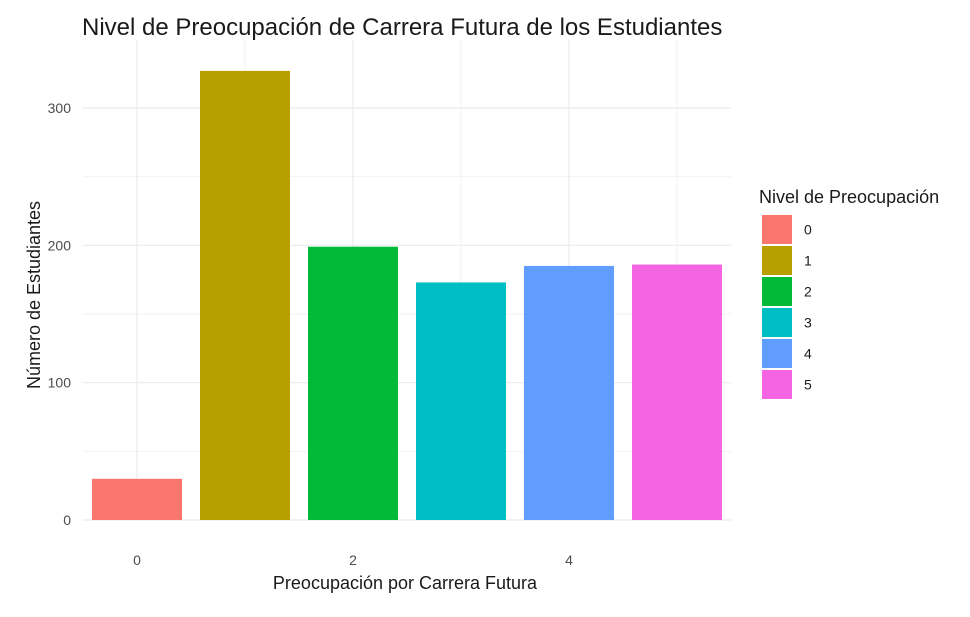 The image size is (970, 617). Describe the element at coordinates (808, 261) in the screenshot. I see `legend-label: 1` at that location.